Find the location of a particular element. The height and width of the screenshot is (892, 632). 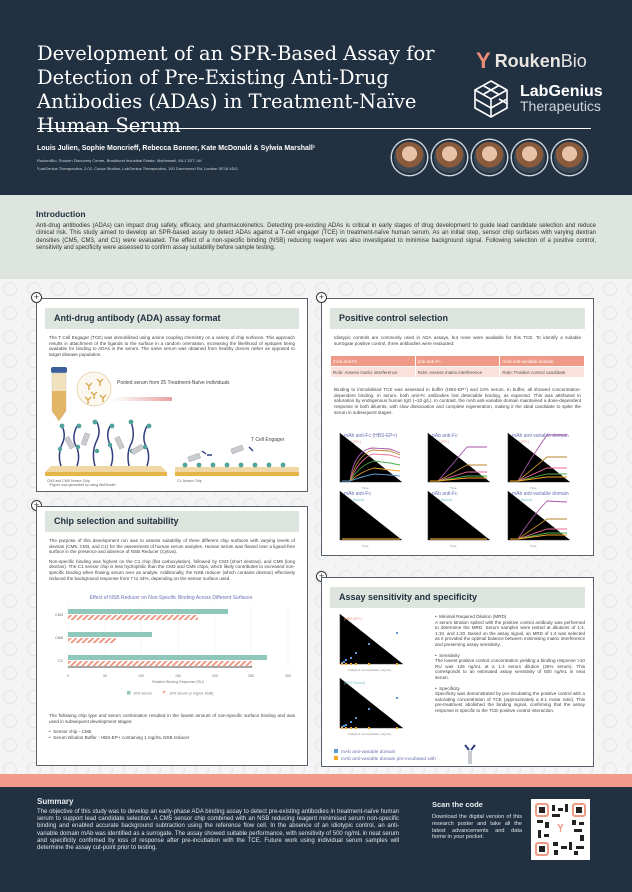

svg-text: mAb anti-Fc is located at coordinates (357, 494).